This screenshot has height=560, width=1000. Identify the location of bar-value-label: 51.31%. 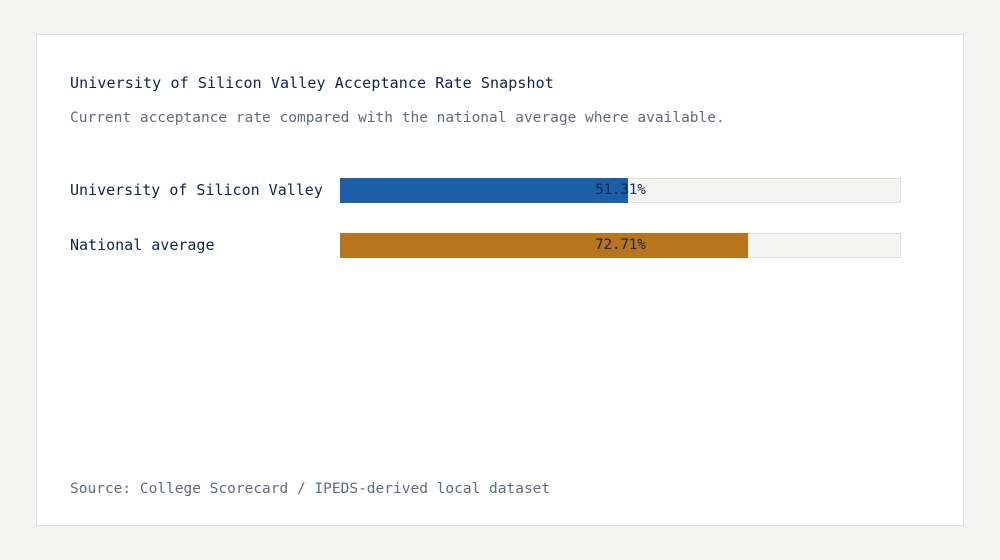
(620, 190).